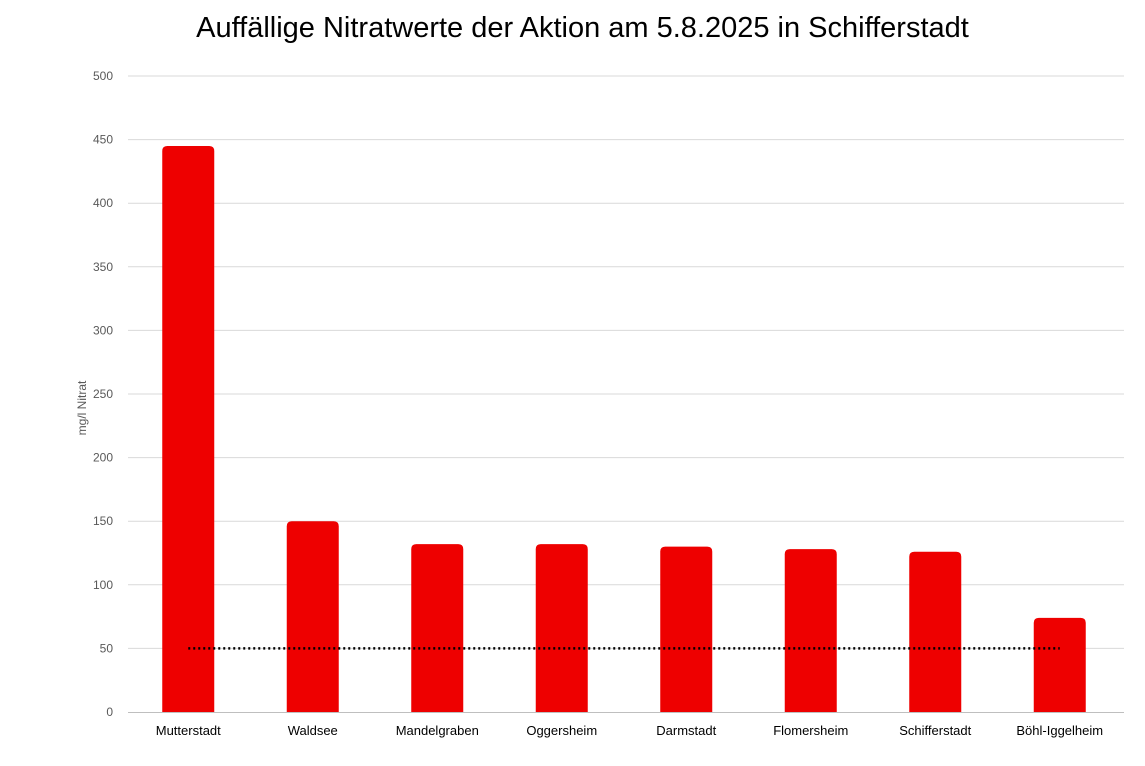  What do you see at coordinates (935, 730) in the screenshot?
I see `x-tick-label: Schifferstadt` at bounding box center [935, 730].